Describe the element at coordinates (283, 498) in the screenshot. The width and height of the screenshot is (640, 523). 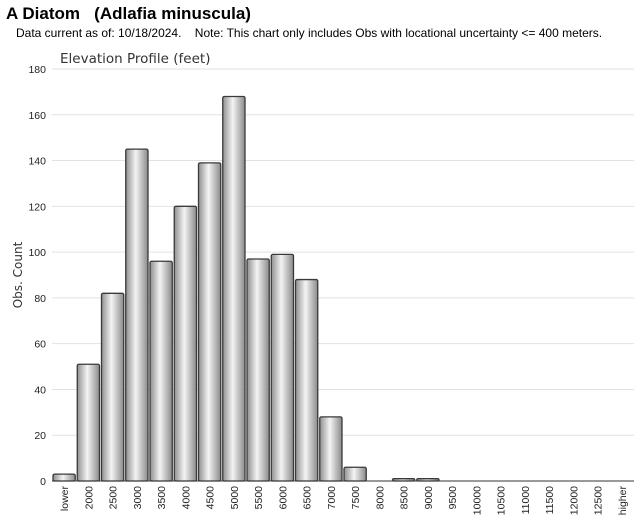
I see `x-tick-label: 6000` at that location.